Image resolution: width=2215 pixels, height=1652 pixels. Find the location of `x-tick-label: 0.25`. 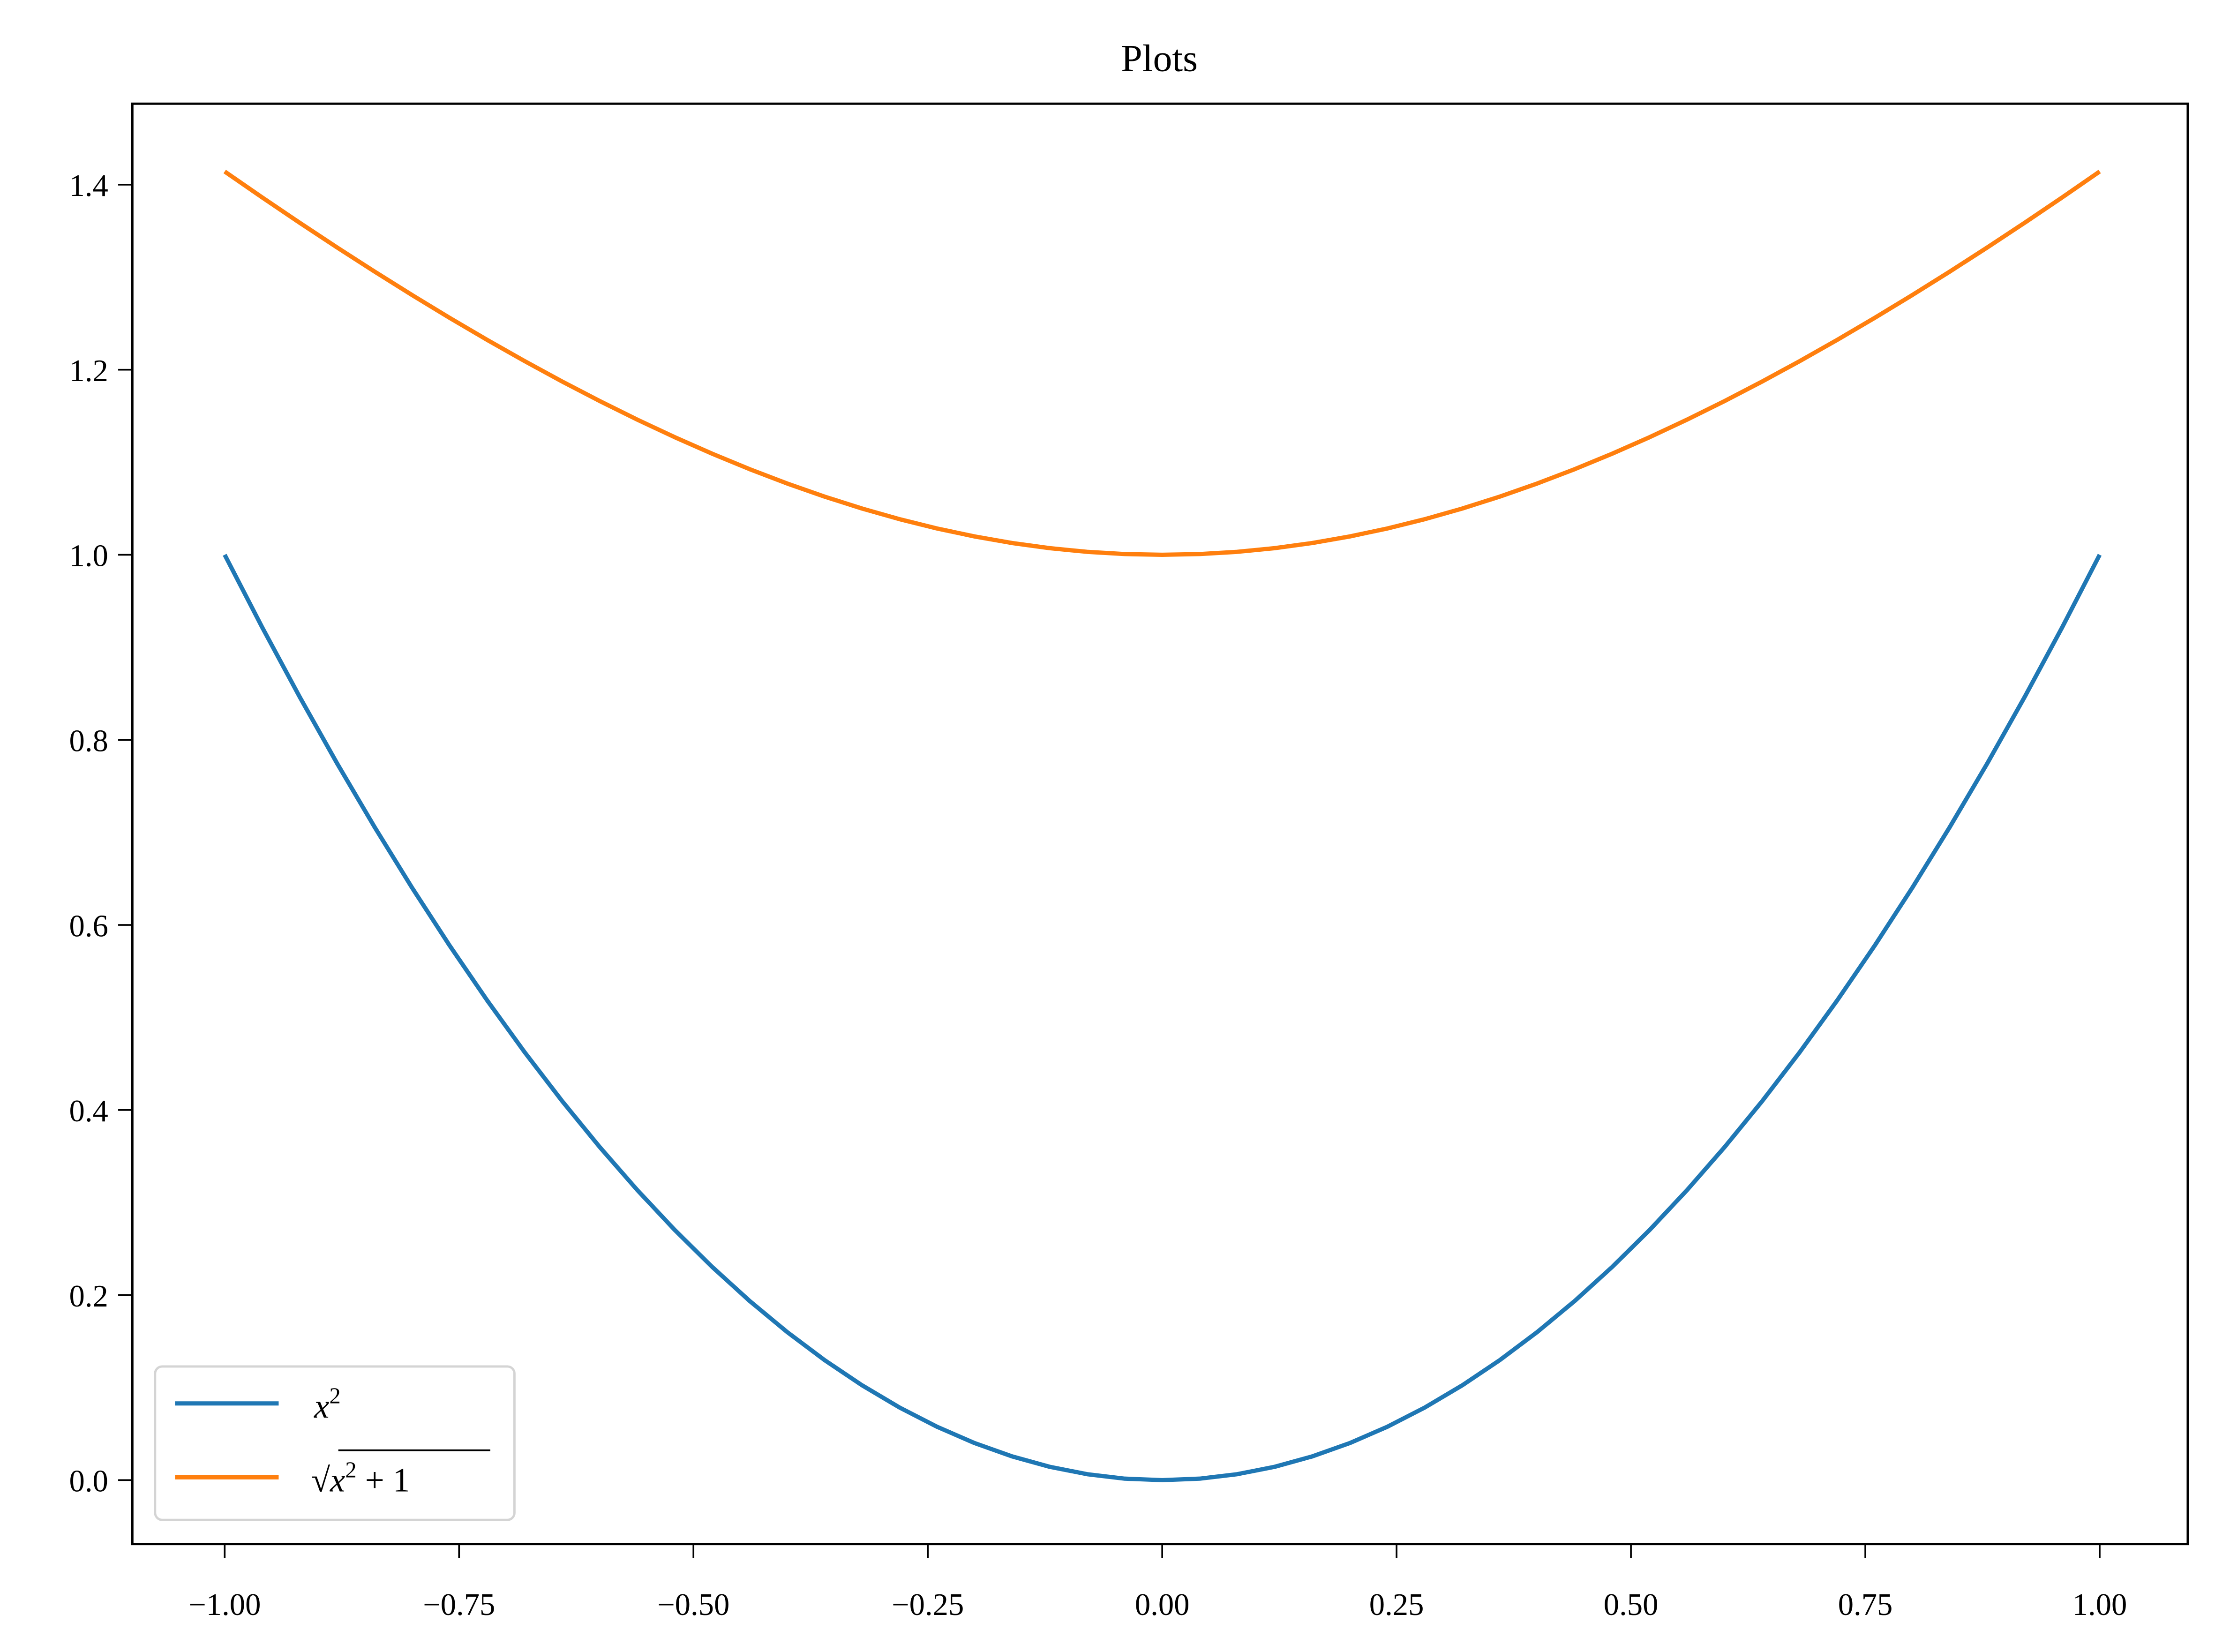

x-tick-label: 0.25 is located at coordinates (1397, 1605).